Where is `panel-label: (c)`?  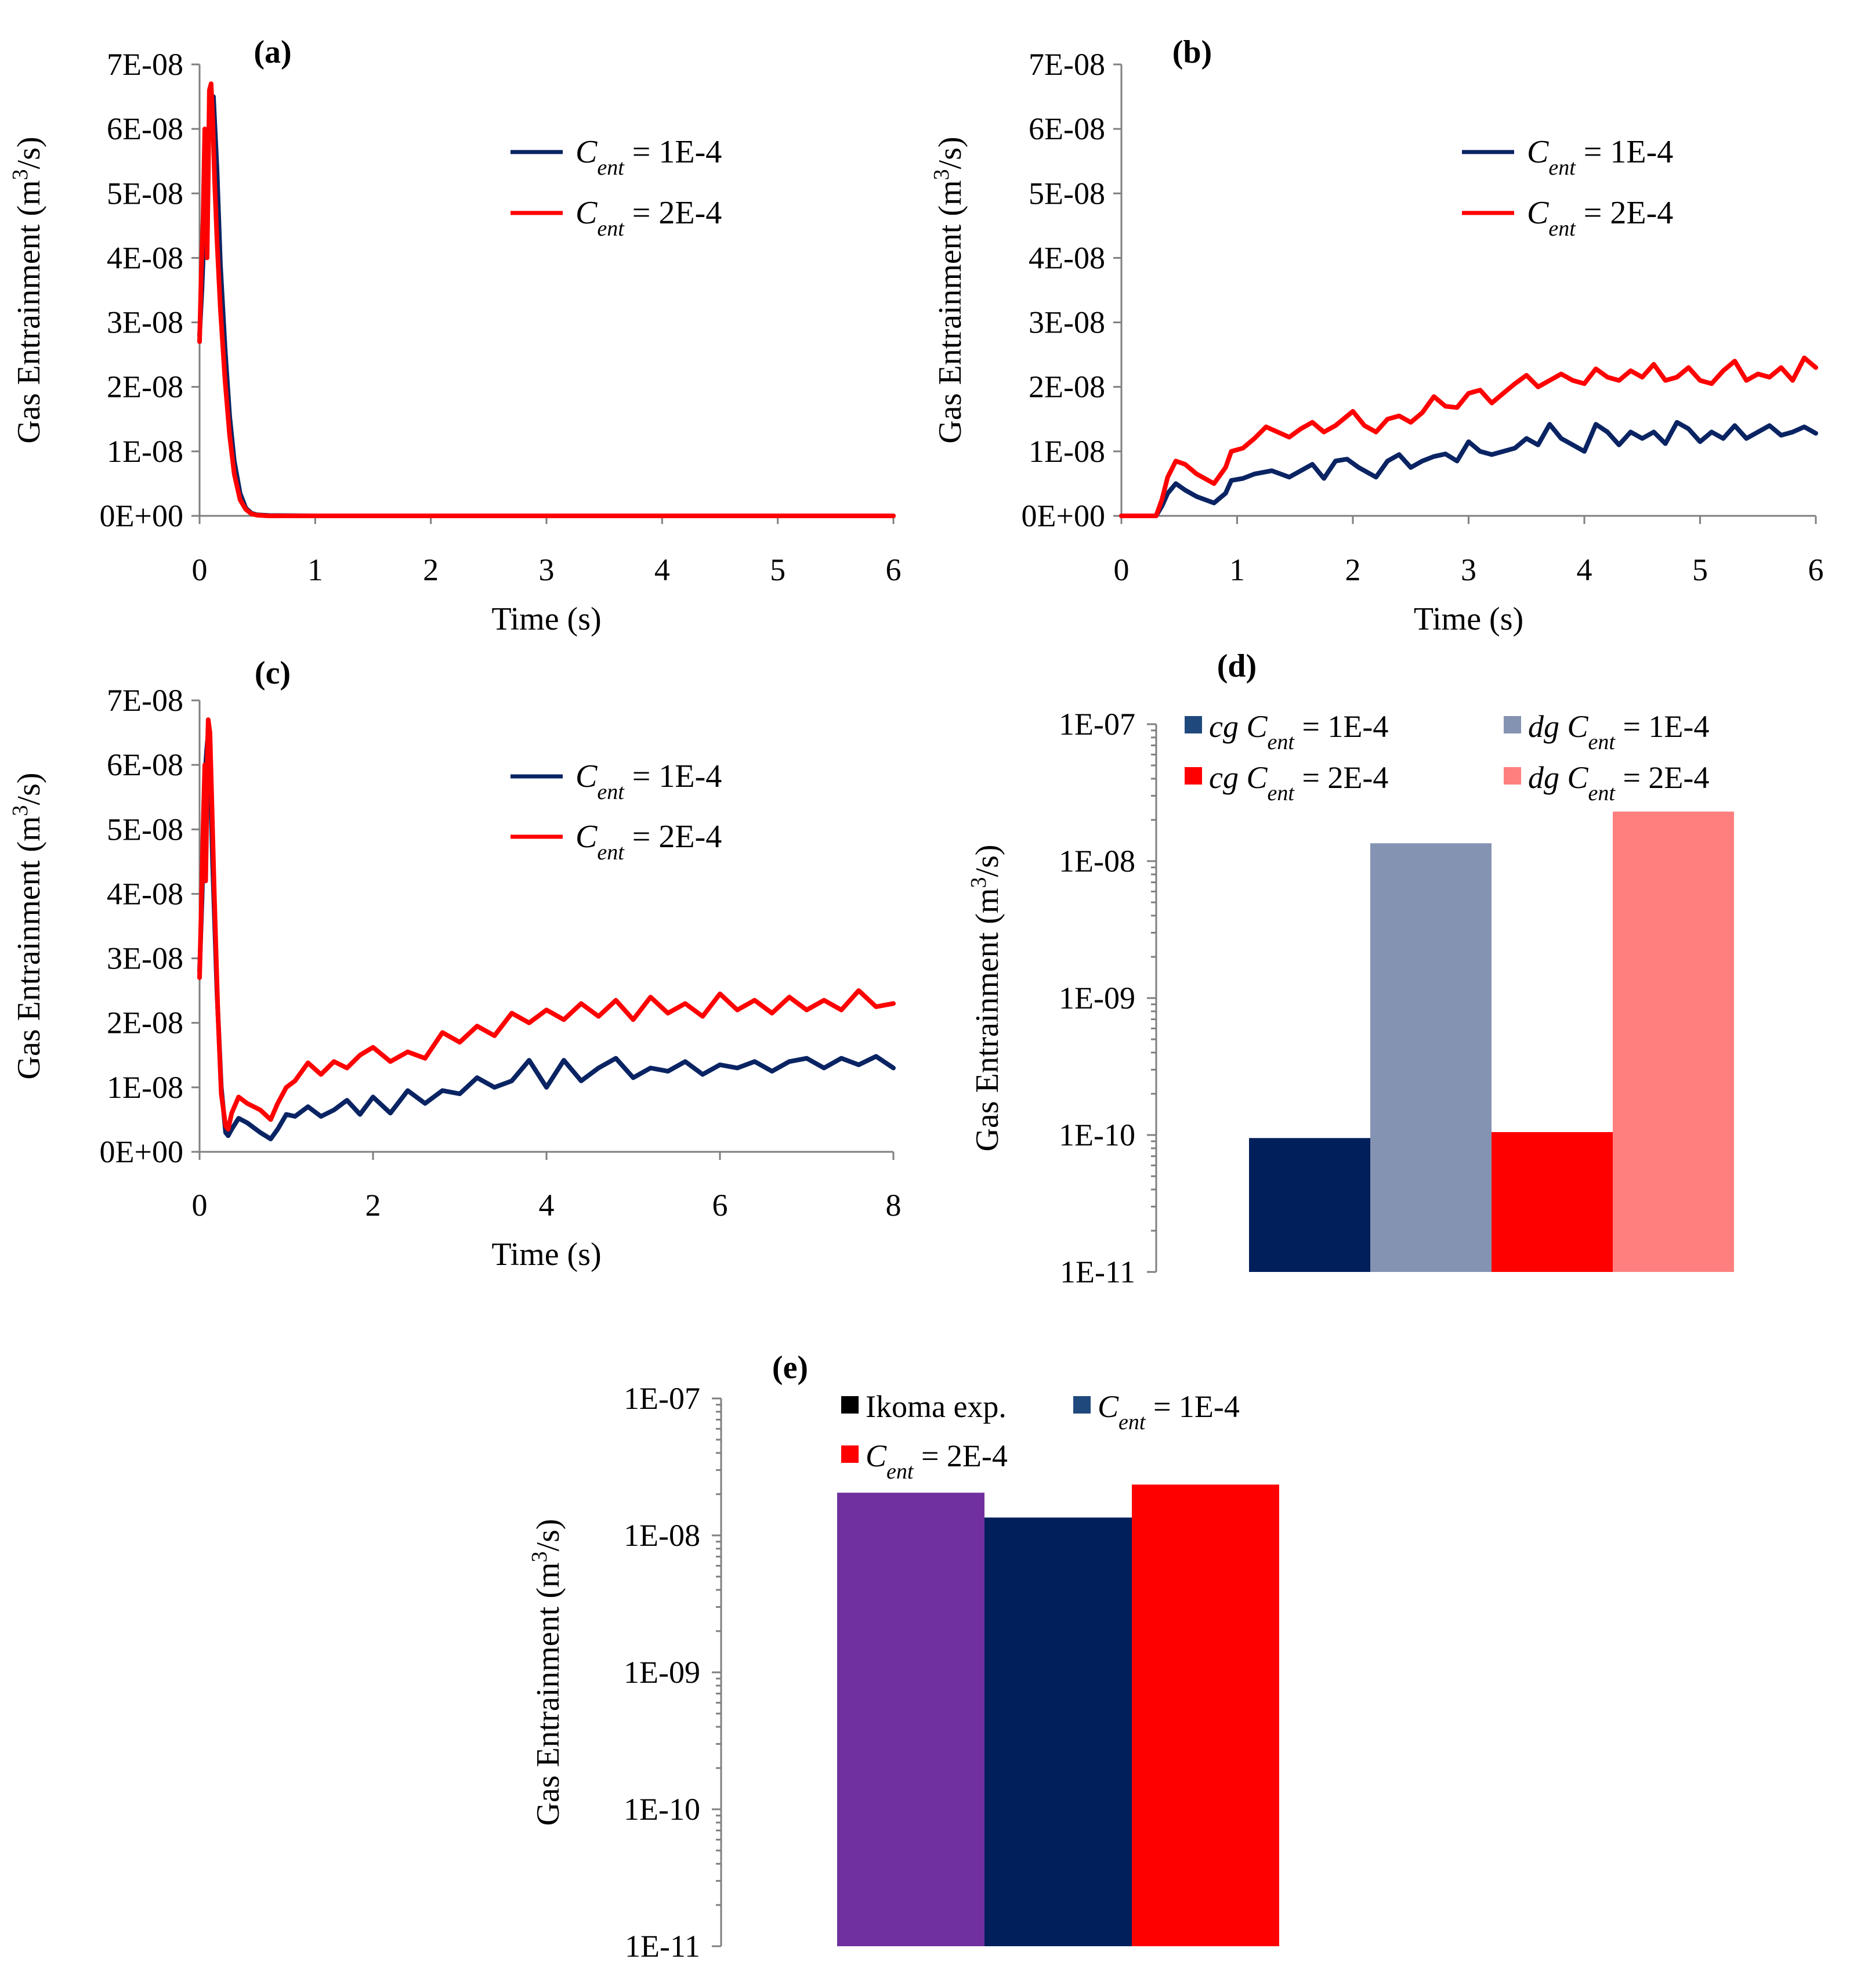
panel-label: (c) is located at coordinates (273, 673).